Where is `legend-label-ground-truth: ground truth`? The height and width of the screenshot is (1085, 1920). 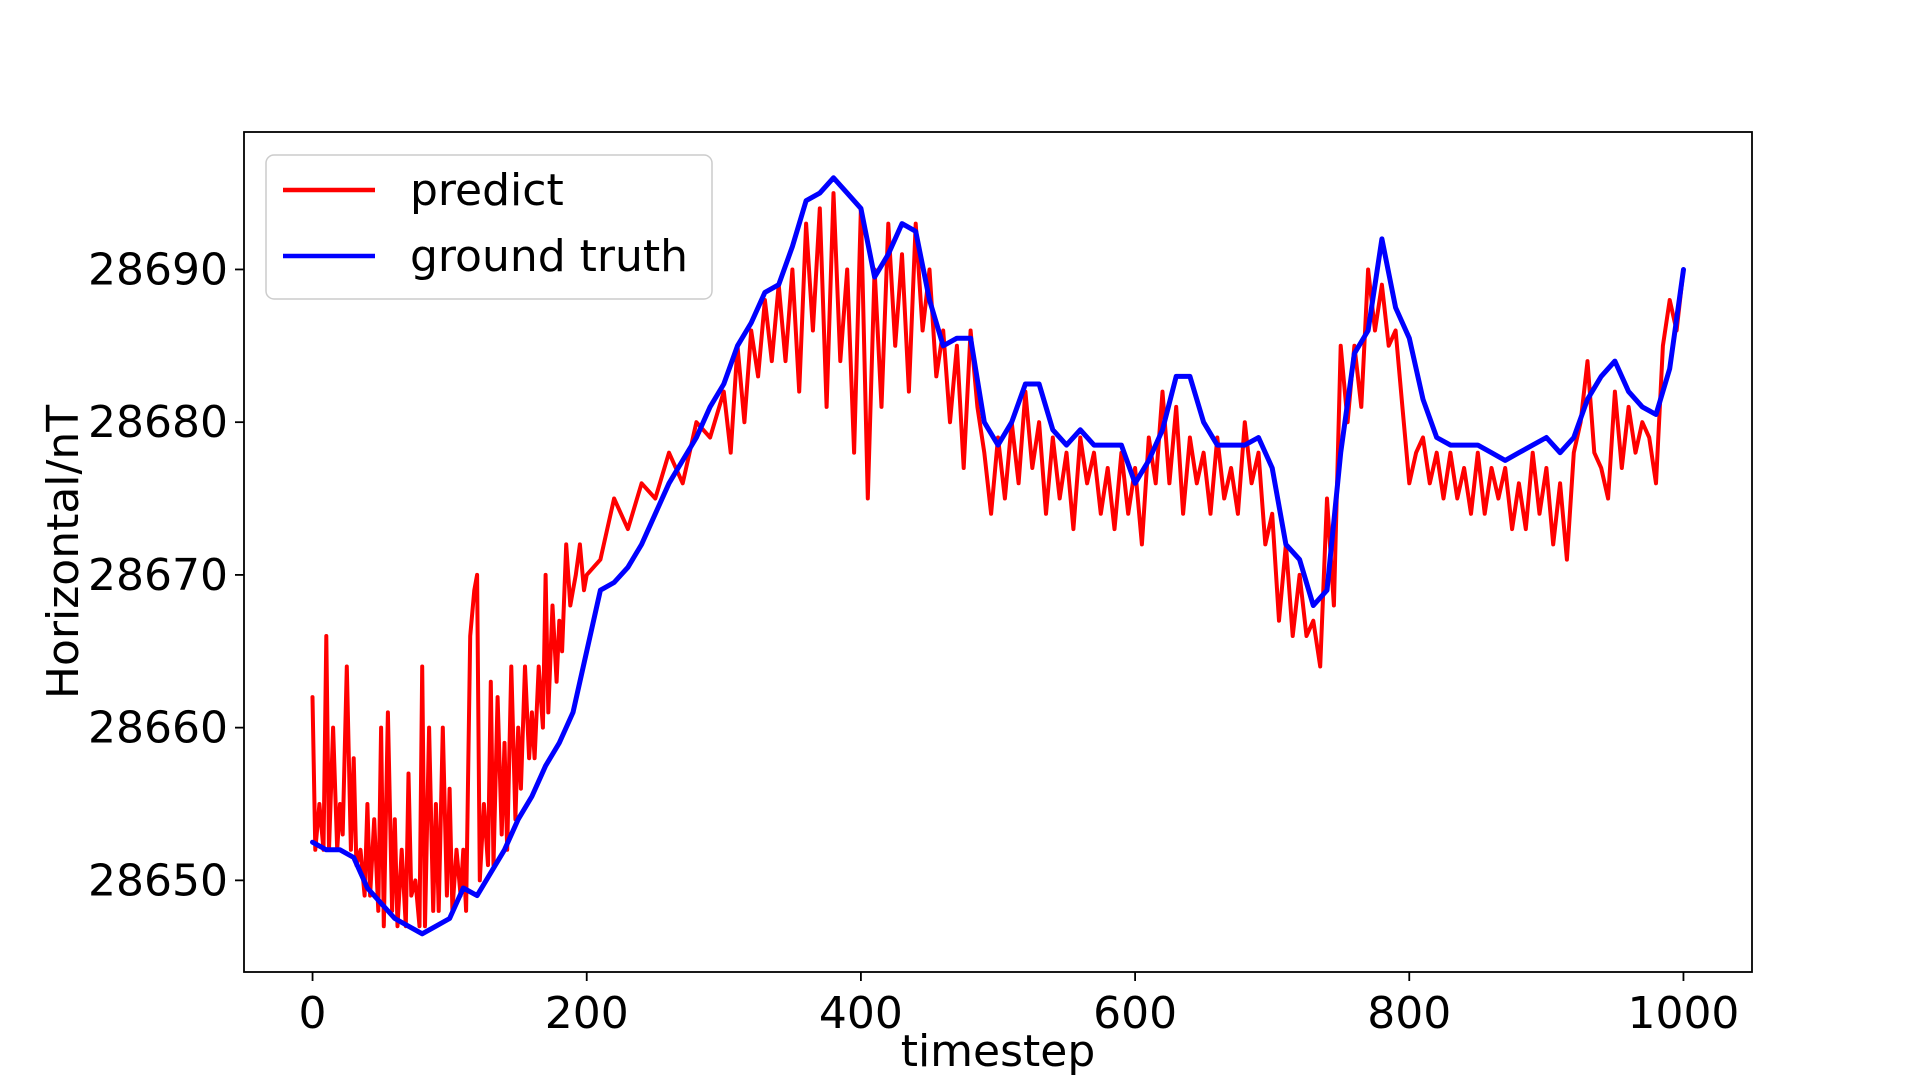 legend-label-ground-truth: ground truth is located at coordinates (549, 256).